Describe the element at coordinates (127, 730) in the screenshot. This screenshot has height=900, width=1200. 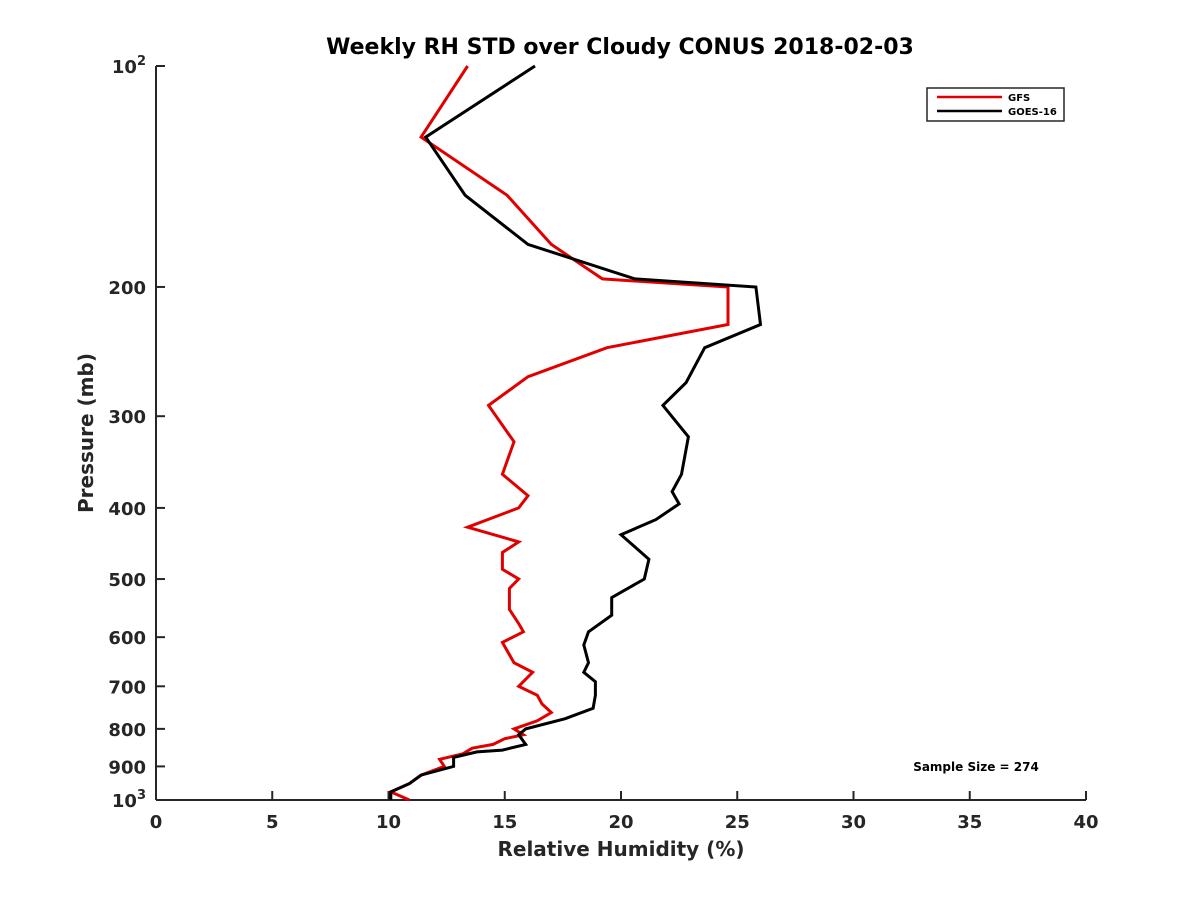
I see `y-tick-label: 800` at that location.